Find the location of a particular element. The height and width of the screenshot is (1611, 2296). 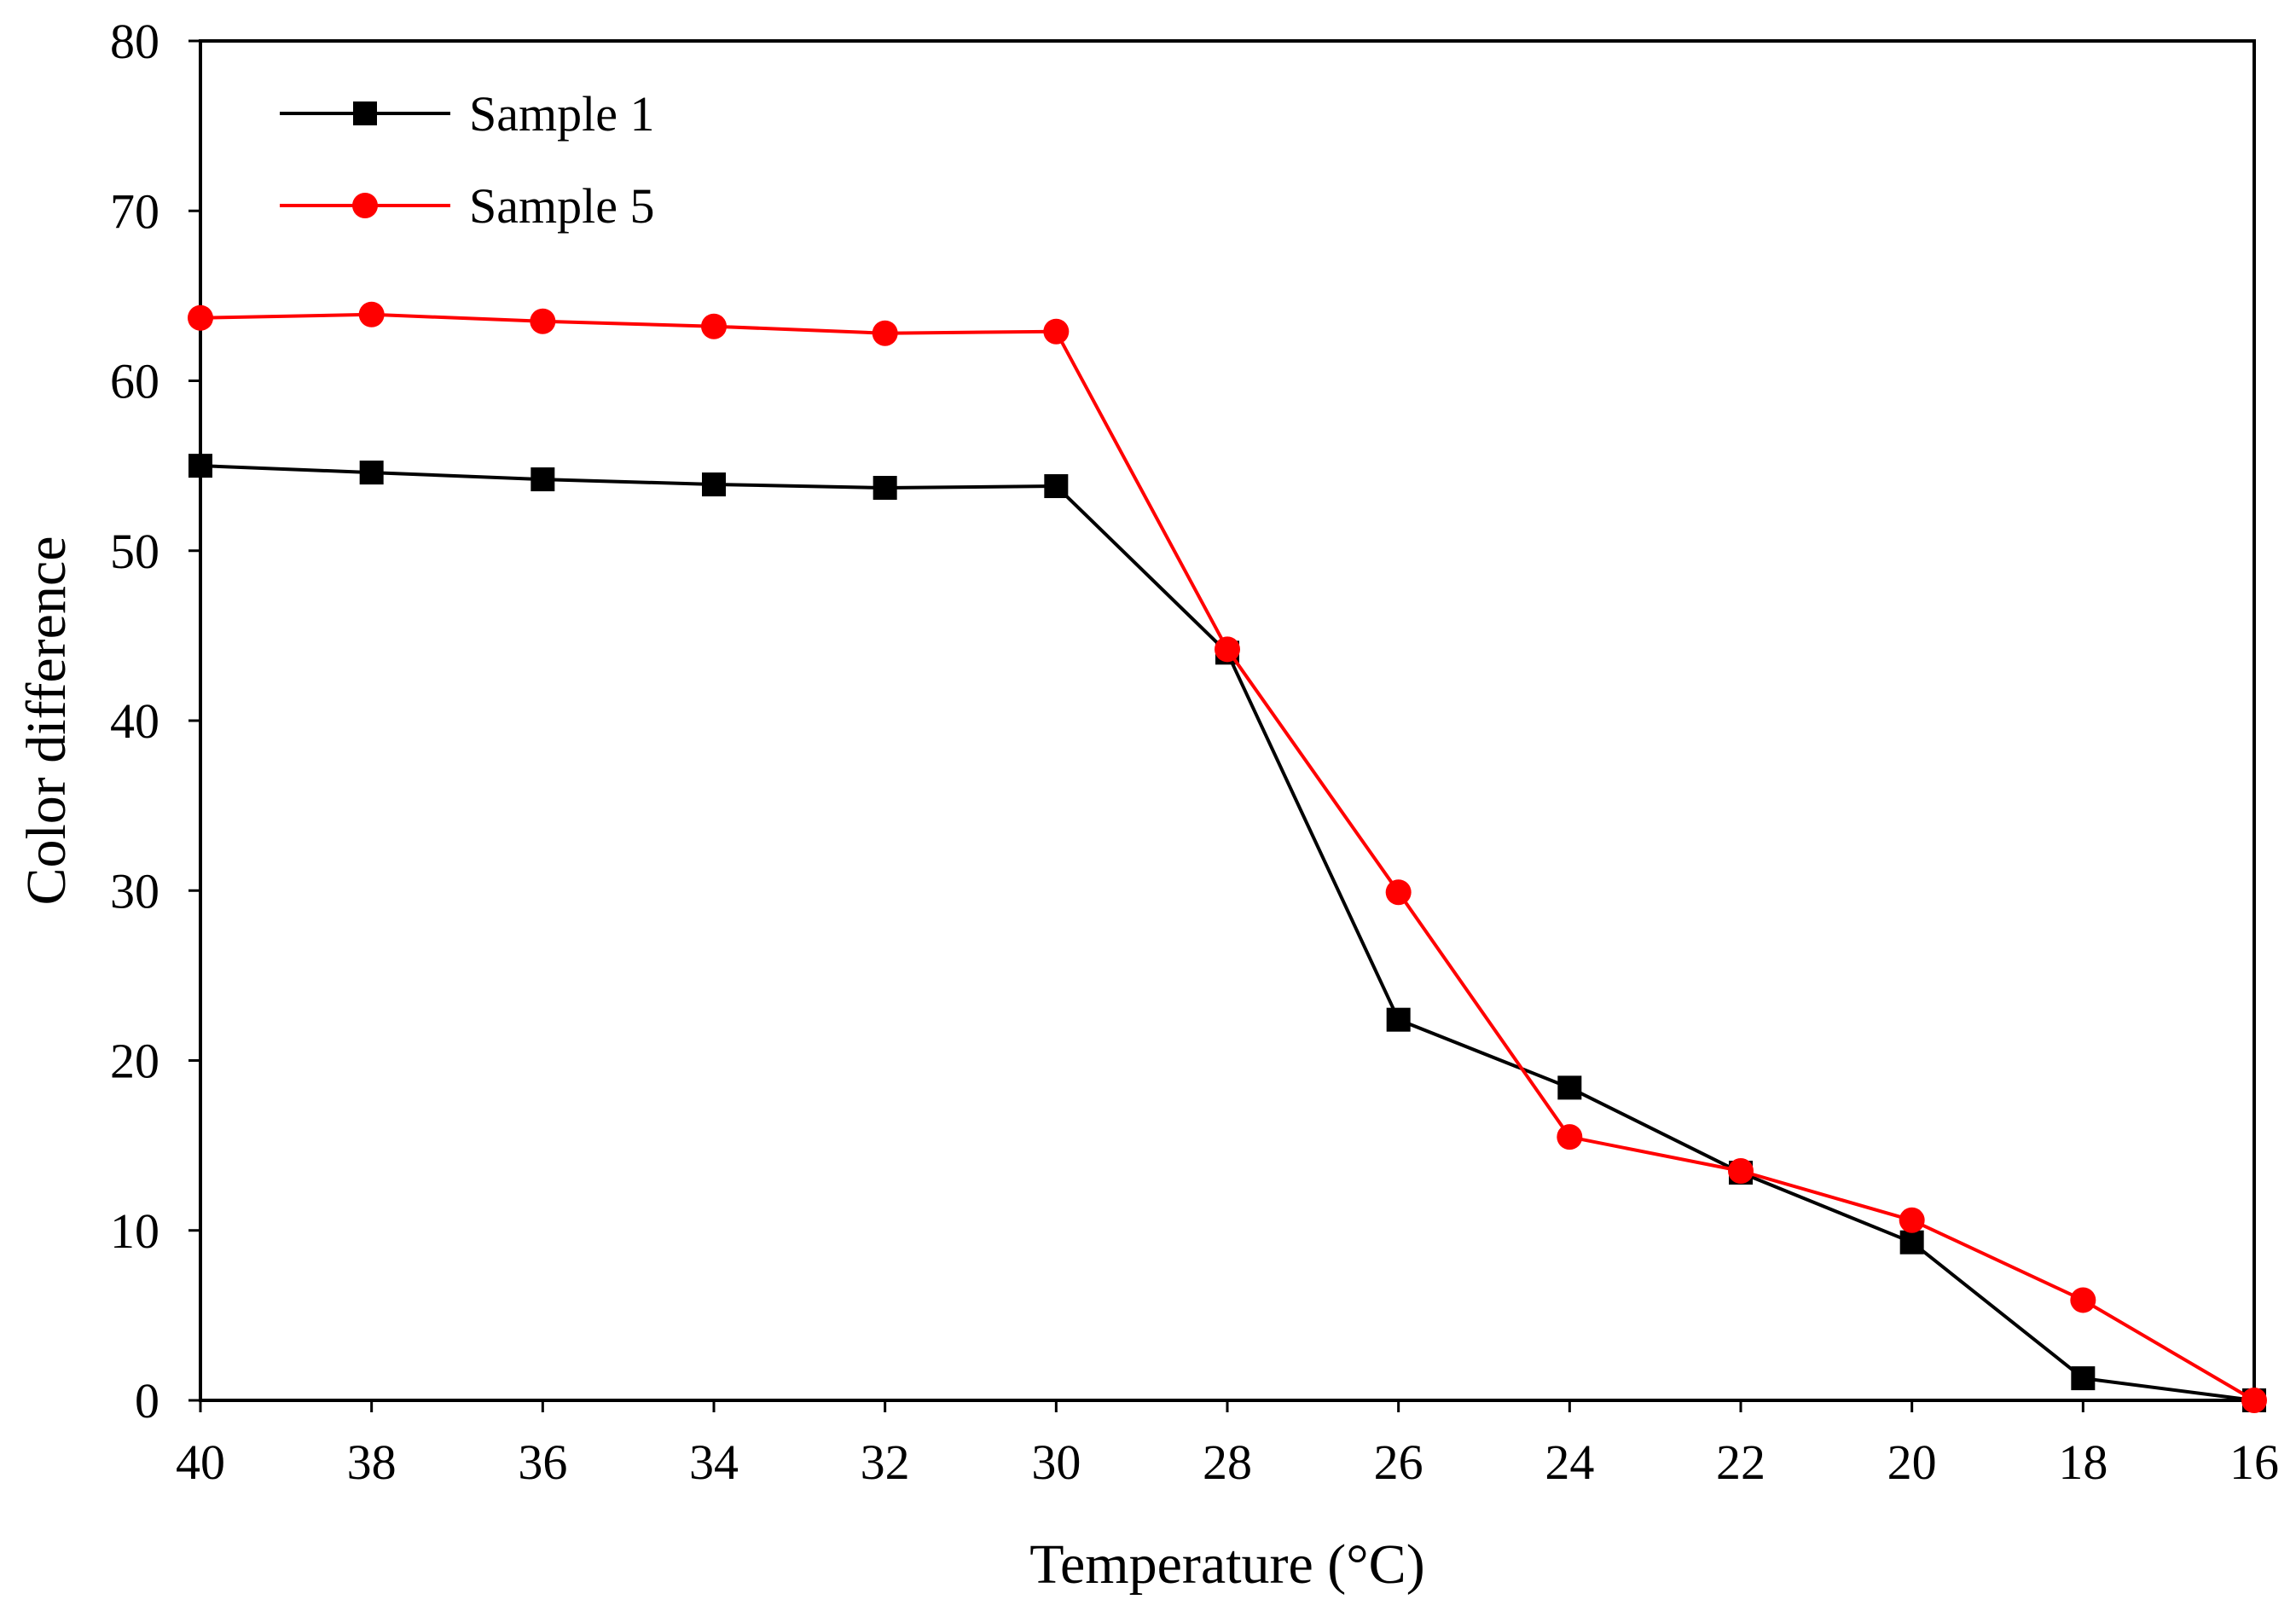

x-tick-label: 22 is located at coordinates (1740, 1462).